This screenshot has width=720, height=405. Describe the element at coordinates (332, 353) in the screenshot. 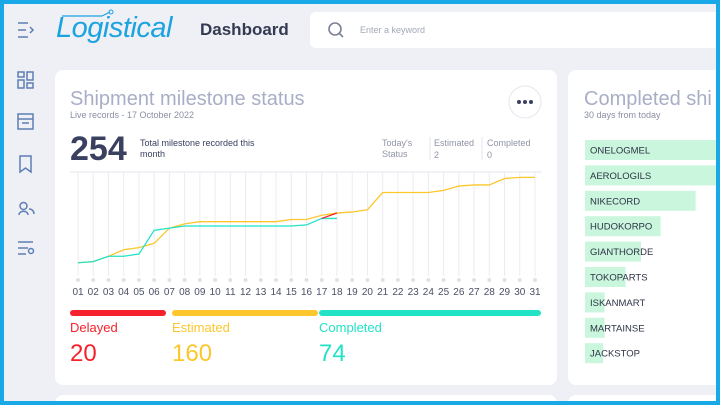

I see `legend-total: 74` at that location.